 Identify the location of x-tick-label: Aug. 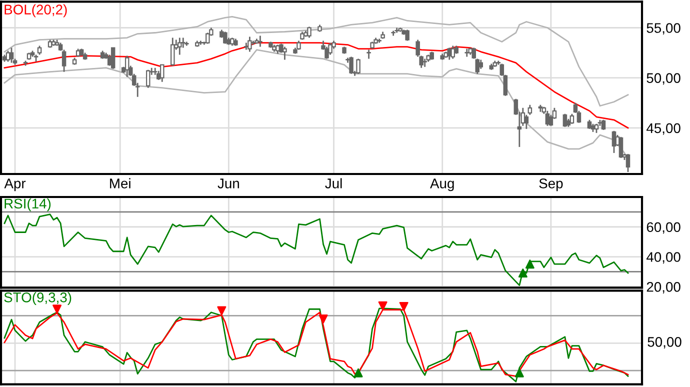
(442, 185).